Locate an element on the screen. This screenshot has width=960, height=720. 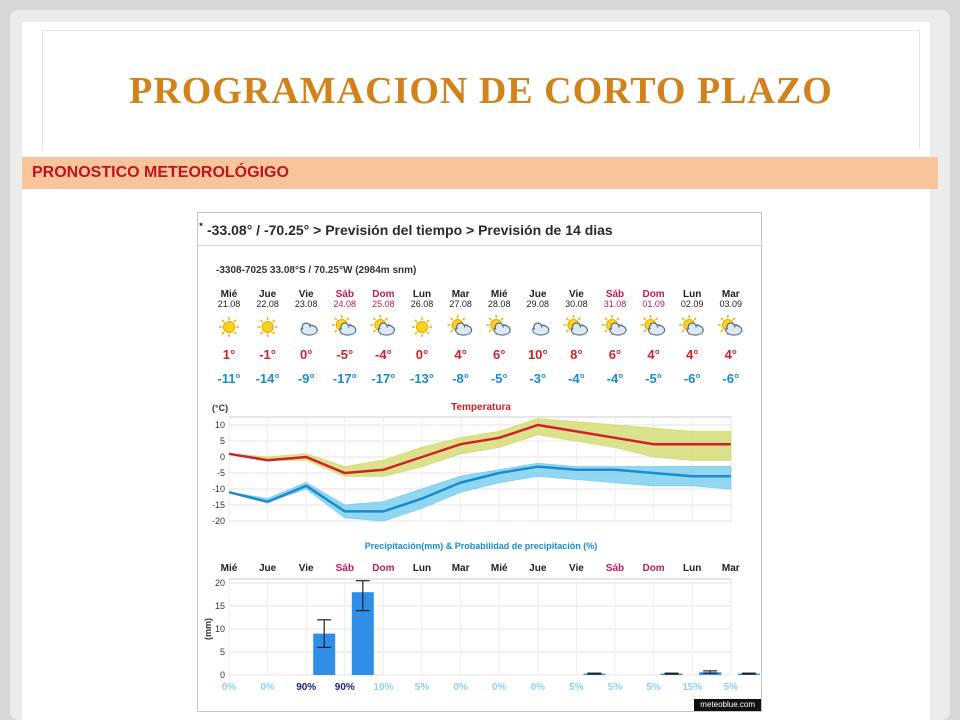
temperature-title: Temperatura is located at coordinates (481, 407).